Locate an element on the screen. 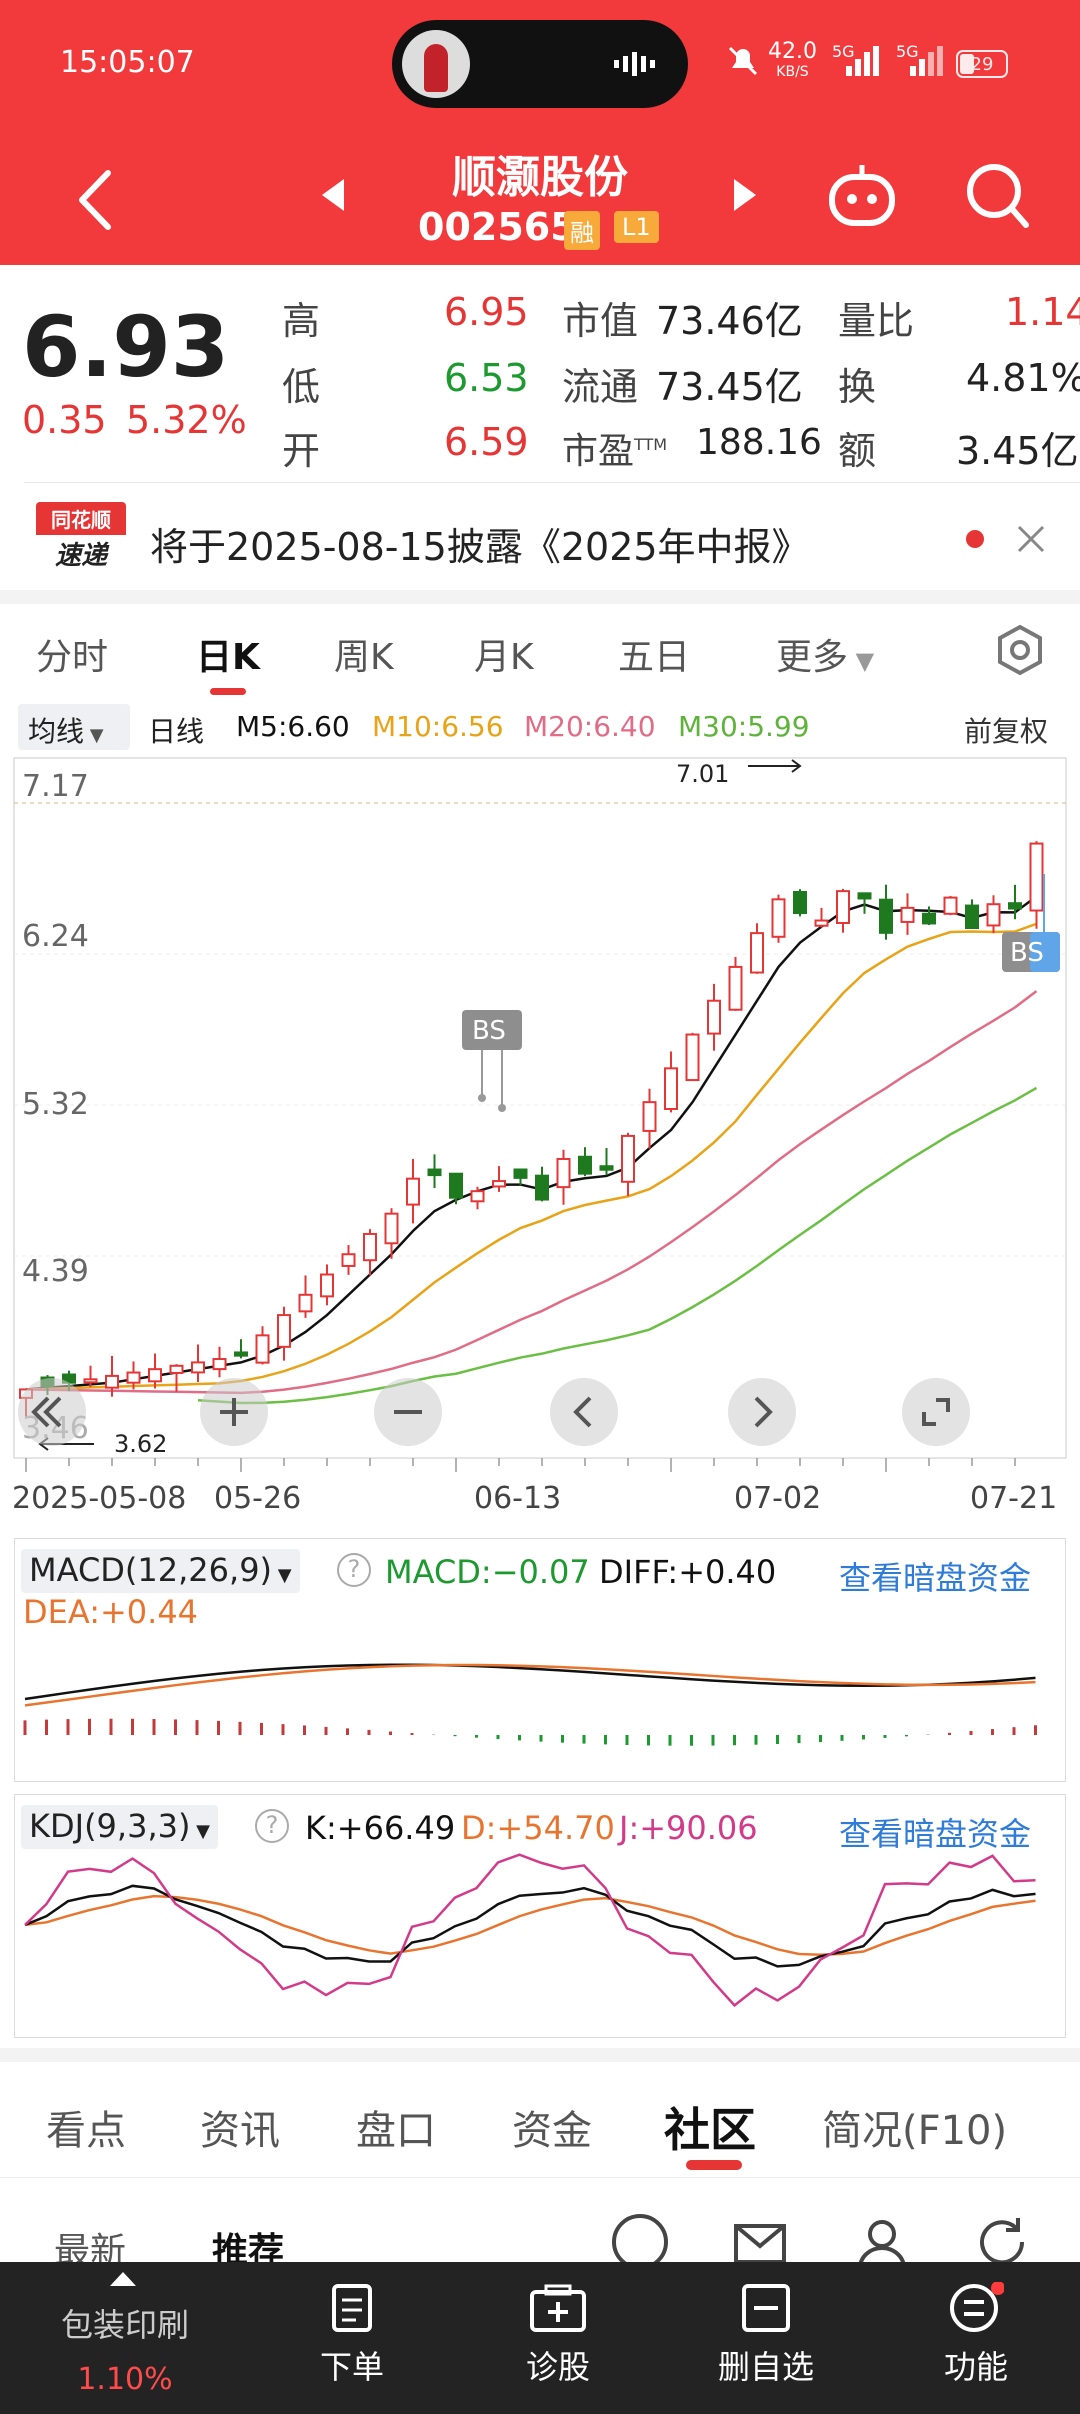  nav-order: 下单 is located at coordinates (352, 2335).